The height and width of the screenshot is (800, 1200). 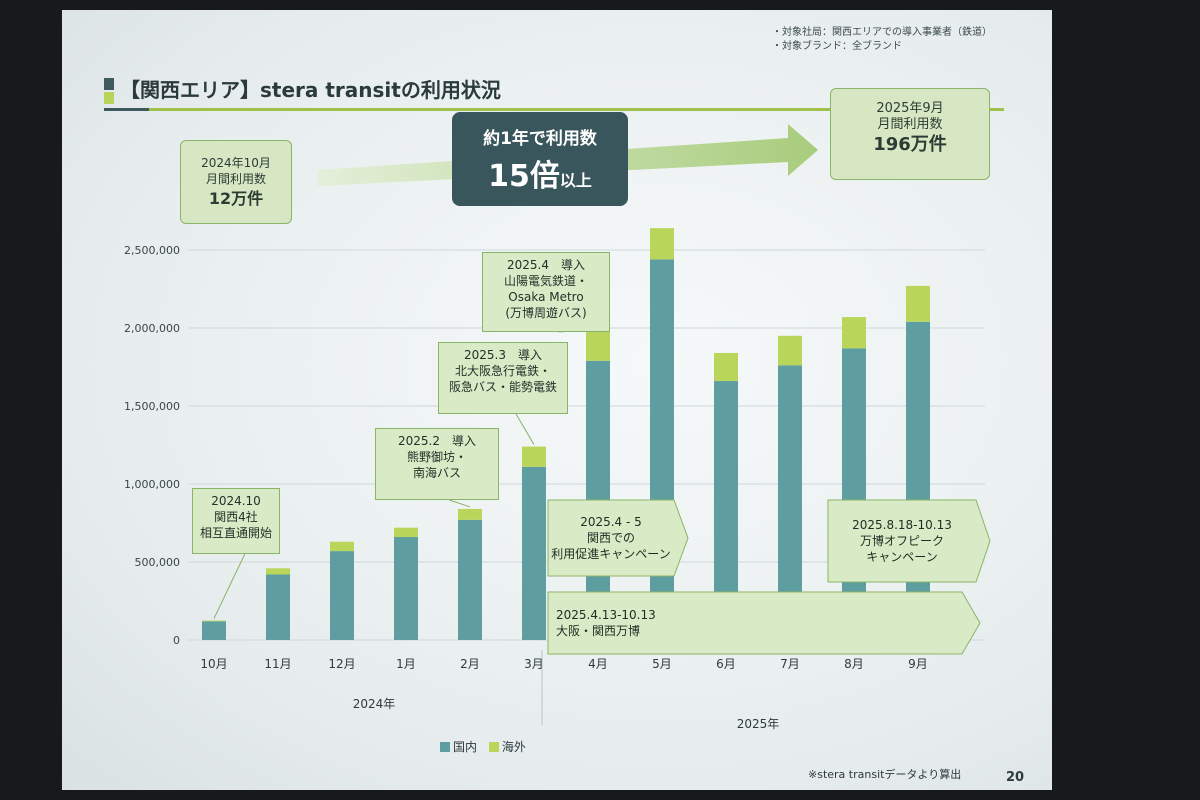 What do you see at coordinates (598, 630) in the screenshot?
I see `campaign-line: 大阪・関西万博` at bounding box center [598, 630].